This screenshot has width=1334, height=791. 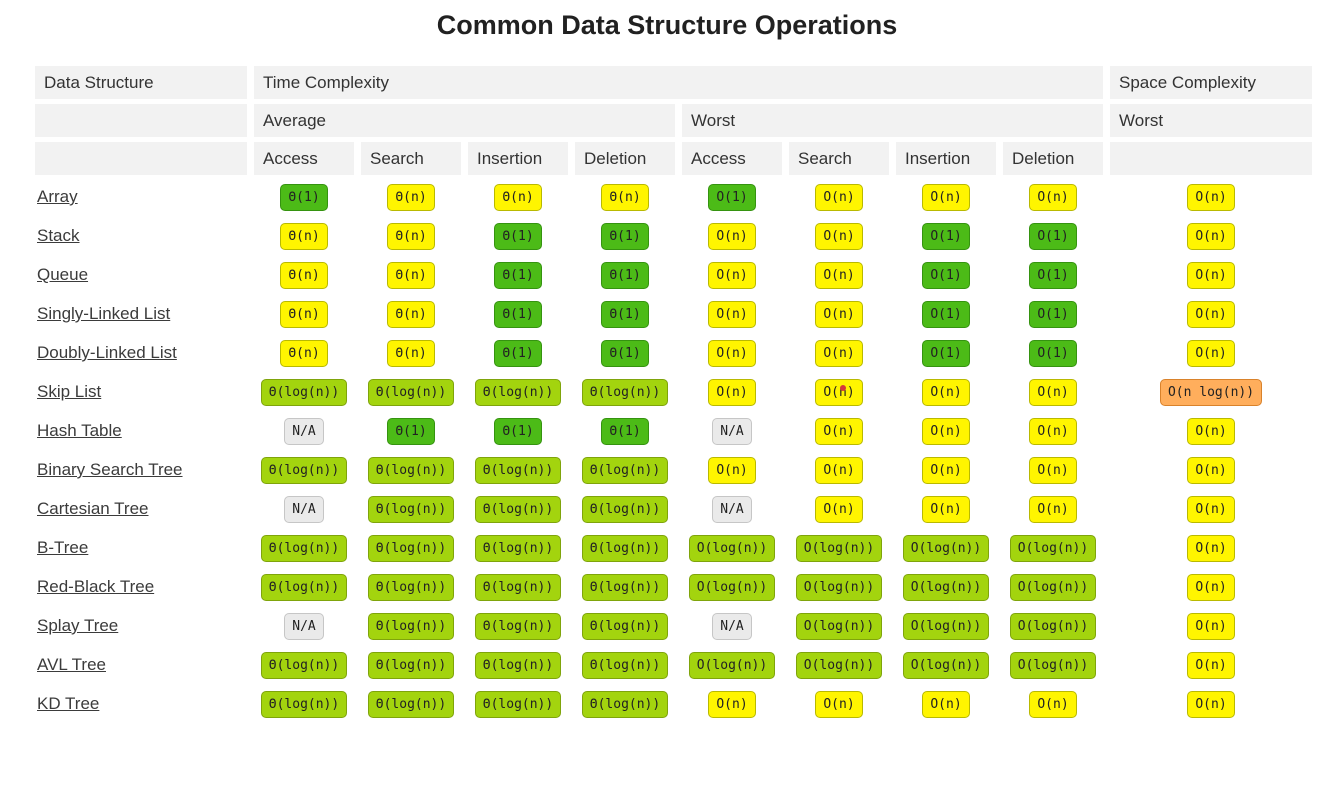 What do you see at coordinates (104, 313) in the screenshot?
I see `row-link-singly-linked-list: Singly-Linked List` at bounding box center [104, 313].